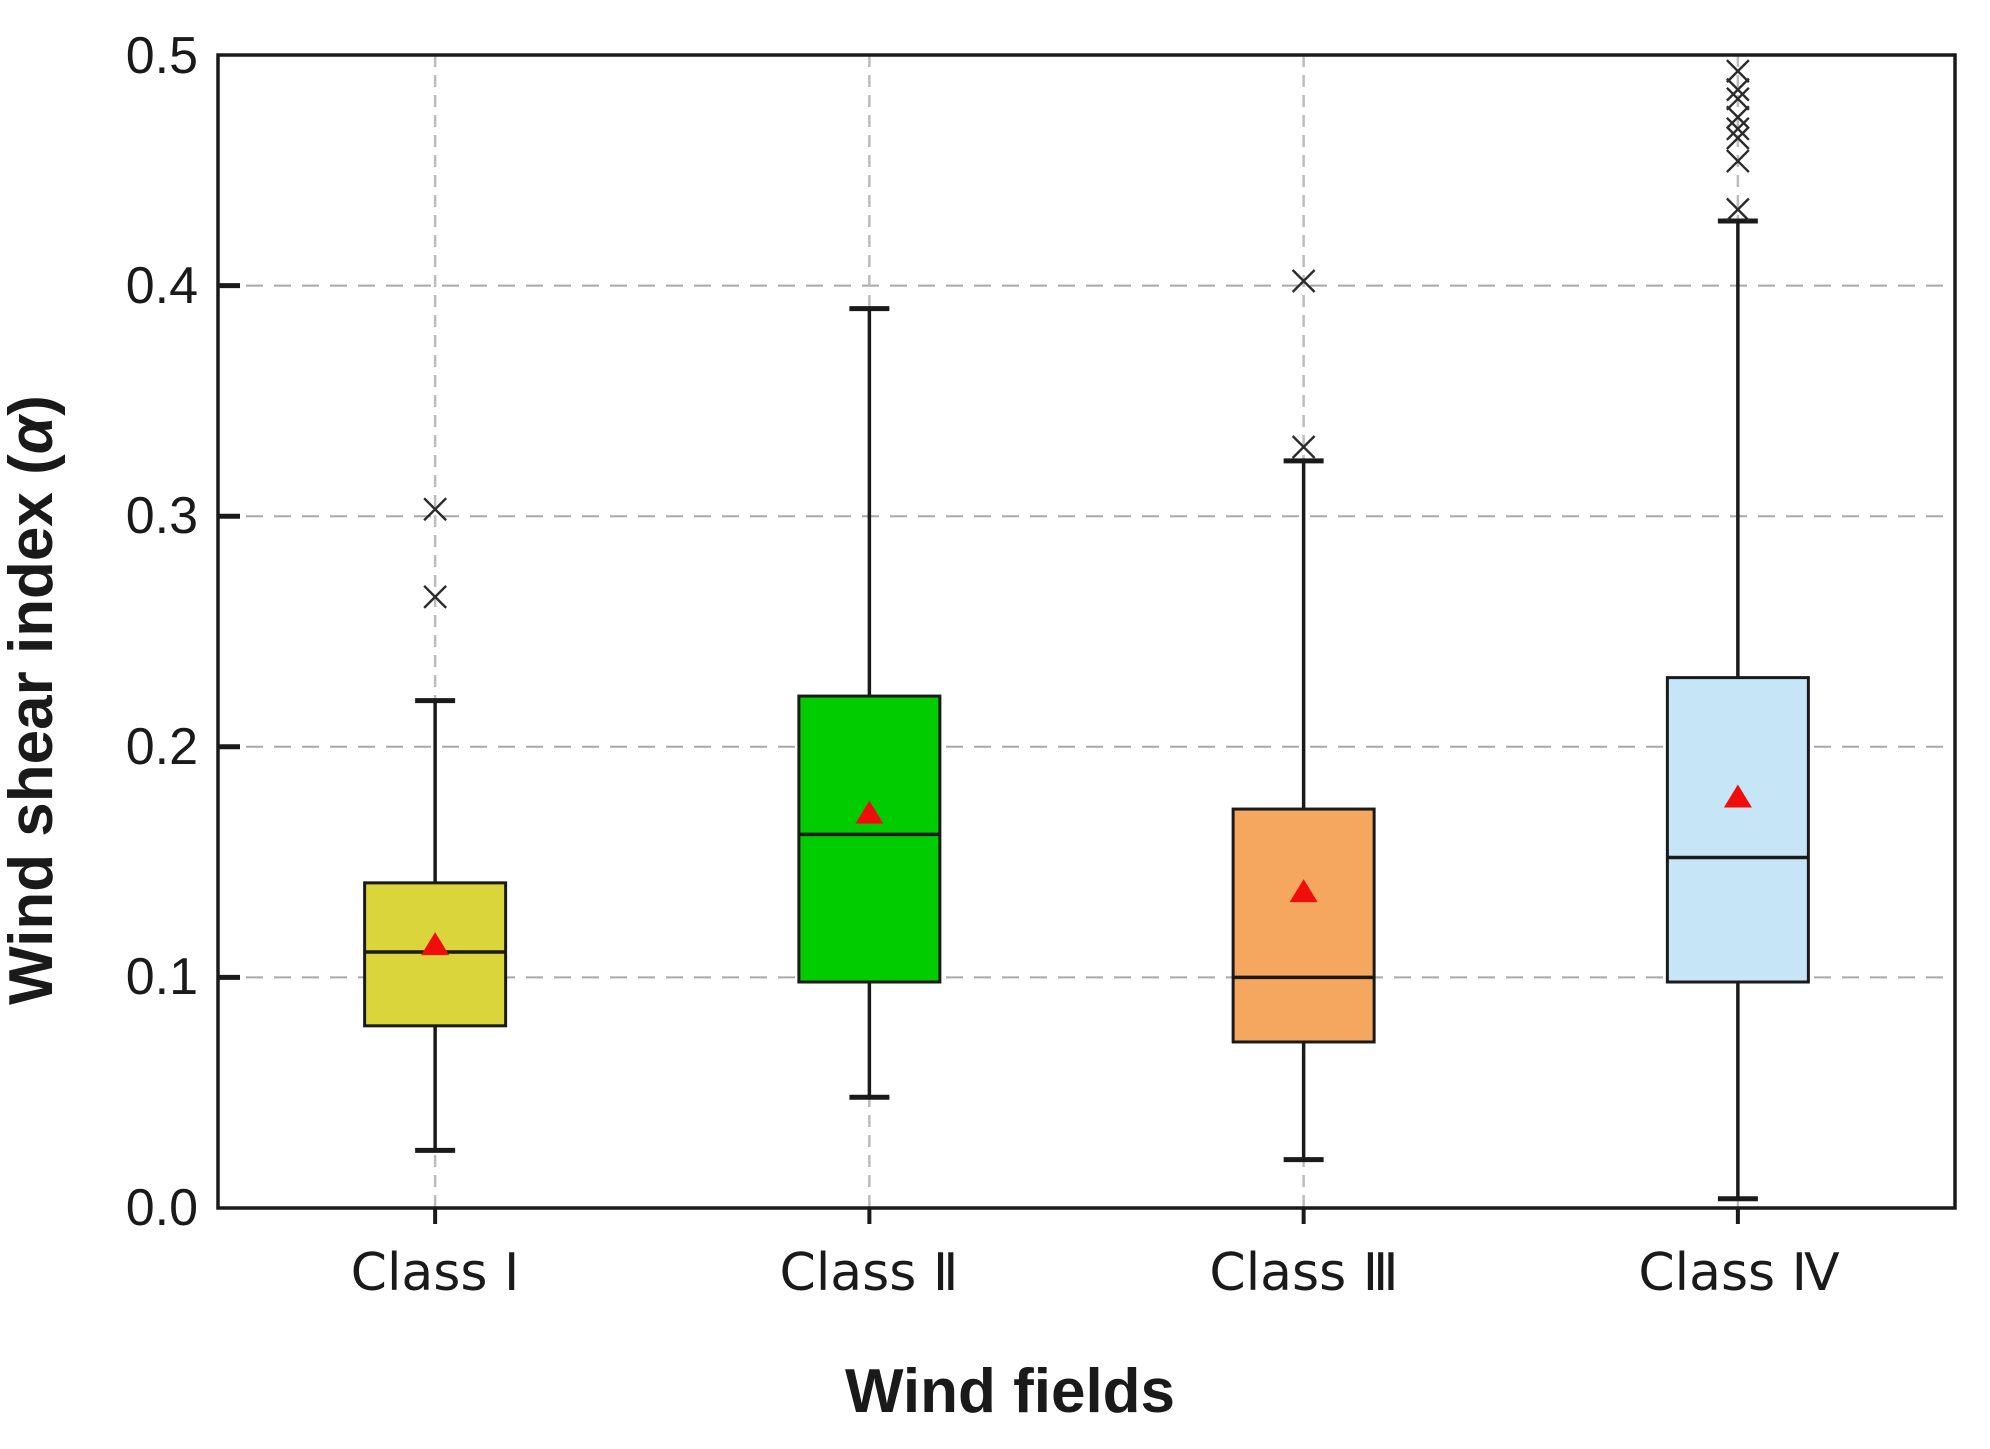 The width and height of the screenshot is (1990, 1449). What do you see at coordinates (1303, 1273) in the screenshot?
I see `x-category-label-class-3: Class Ⅲ` at bounding box center [1303, 1273].